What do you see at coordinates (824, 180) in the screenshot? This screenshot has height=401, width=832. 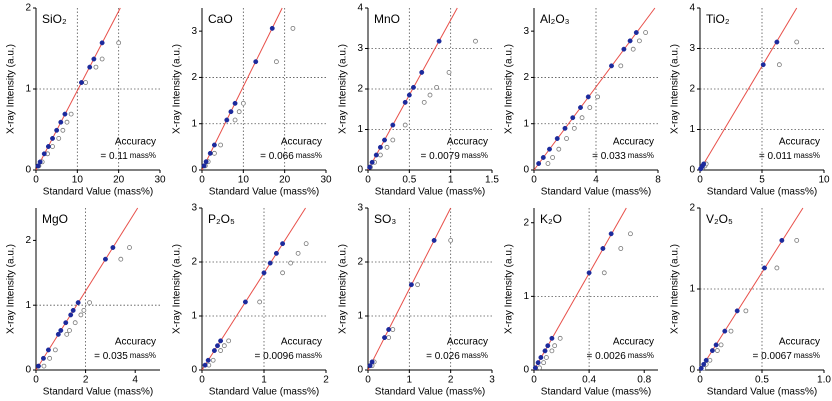 I see `x-tick-label: 10` at bounding box center [824, 180].